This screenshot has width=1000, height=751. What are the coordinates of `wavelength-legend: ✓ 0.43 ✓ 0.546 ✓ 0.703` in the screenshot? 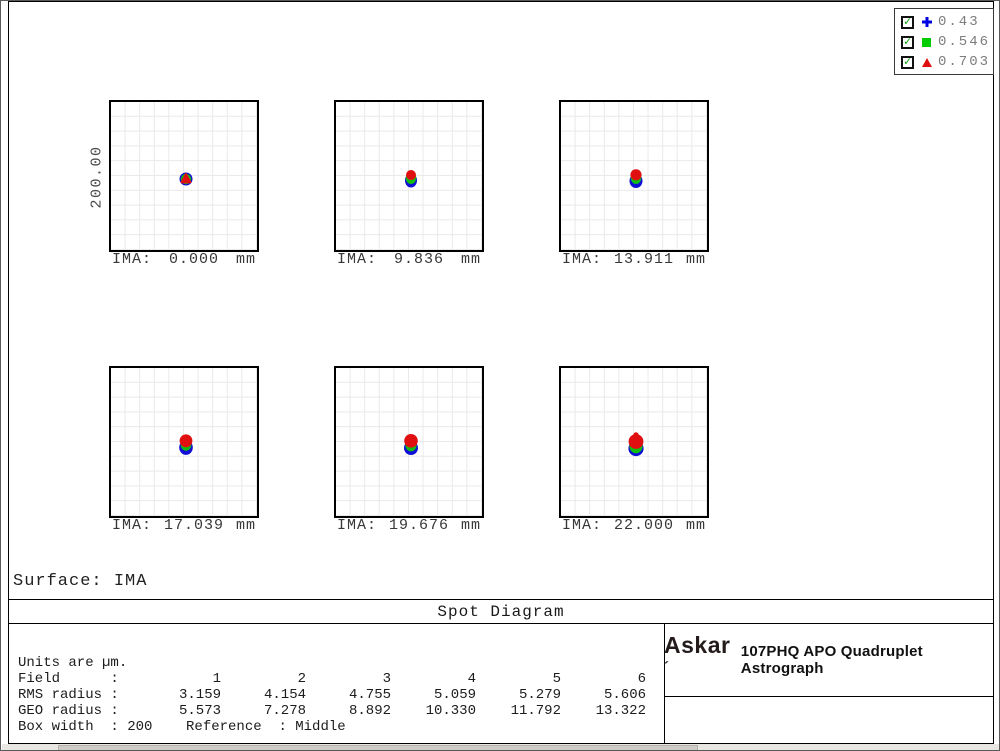 It's located at (944, 41).